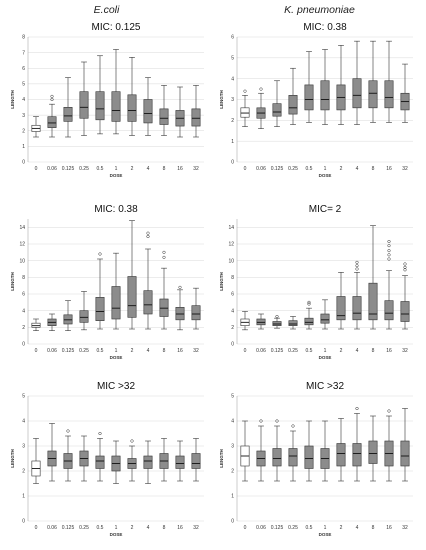 Image resolution: width=426 pixels, height=550 pixels. Describe the element at coordinates (22, 245) in the screenshot. I see `y-tick-label: 12` at that location.